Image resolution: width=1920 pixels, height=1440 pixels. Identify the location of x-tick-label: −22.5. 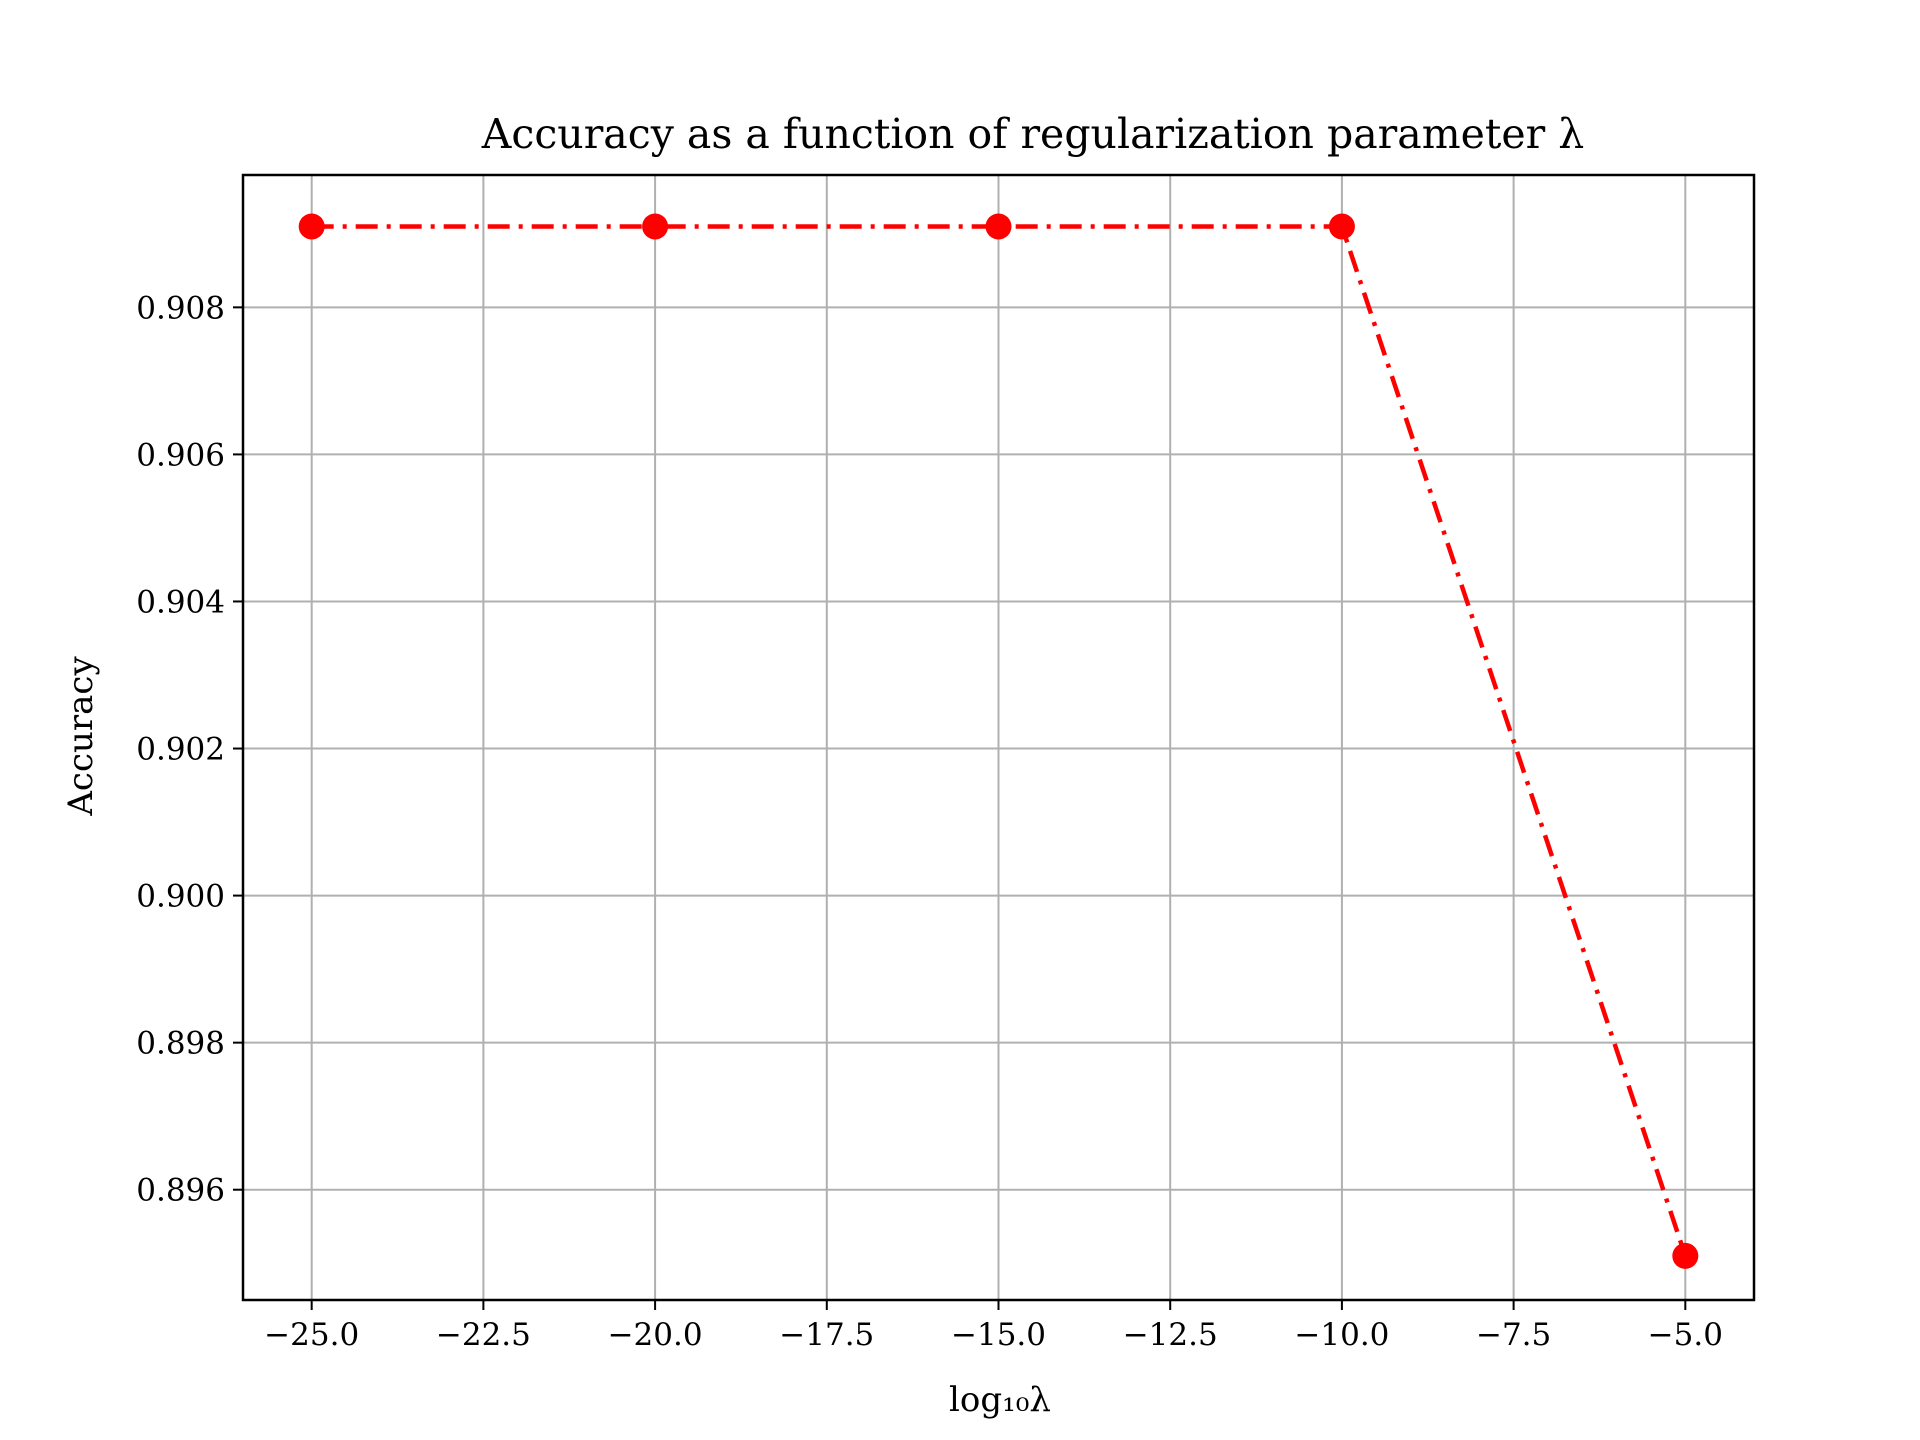
(483, 1335).